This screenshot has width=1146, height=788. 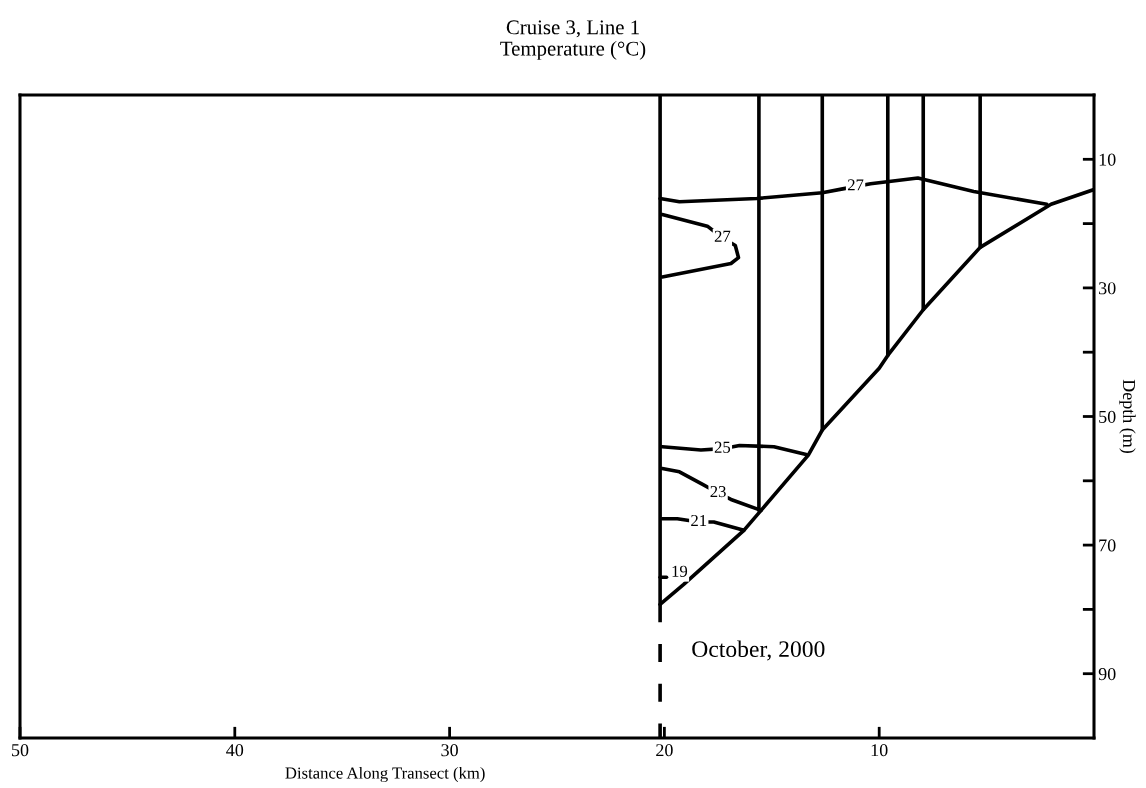 I want to click on annotation: October, 2000, so click(x=758, y=650).